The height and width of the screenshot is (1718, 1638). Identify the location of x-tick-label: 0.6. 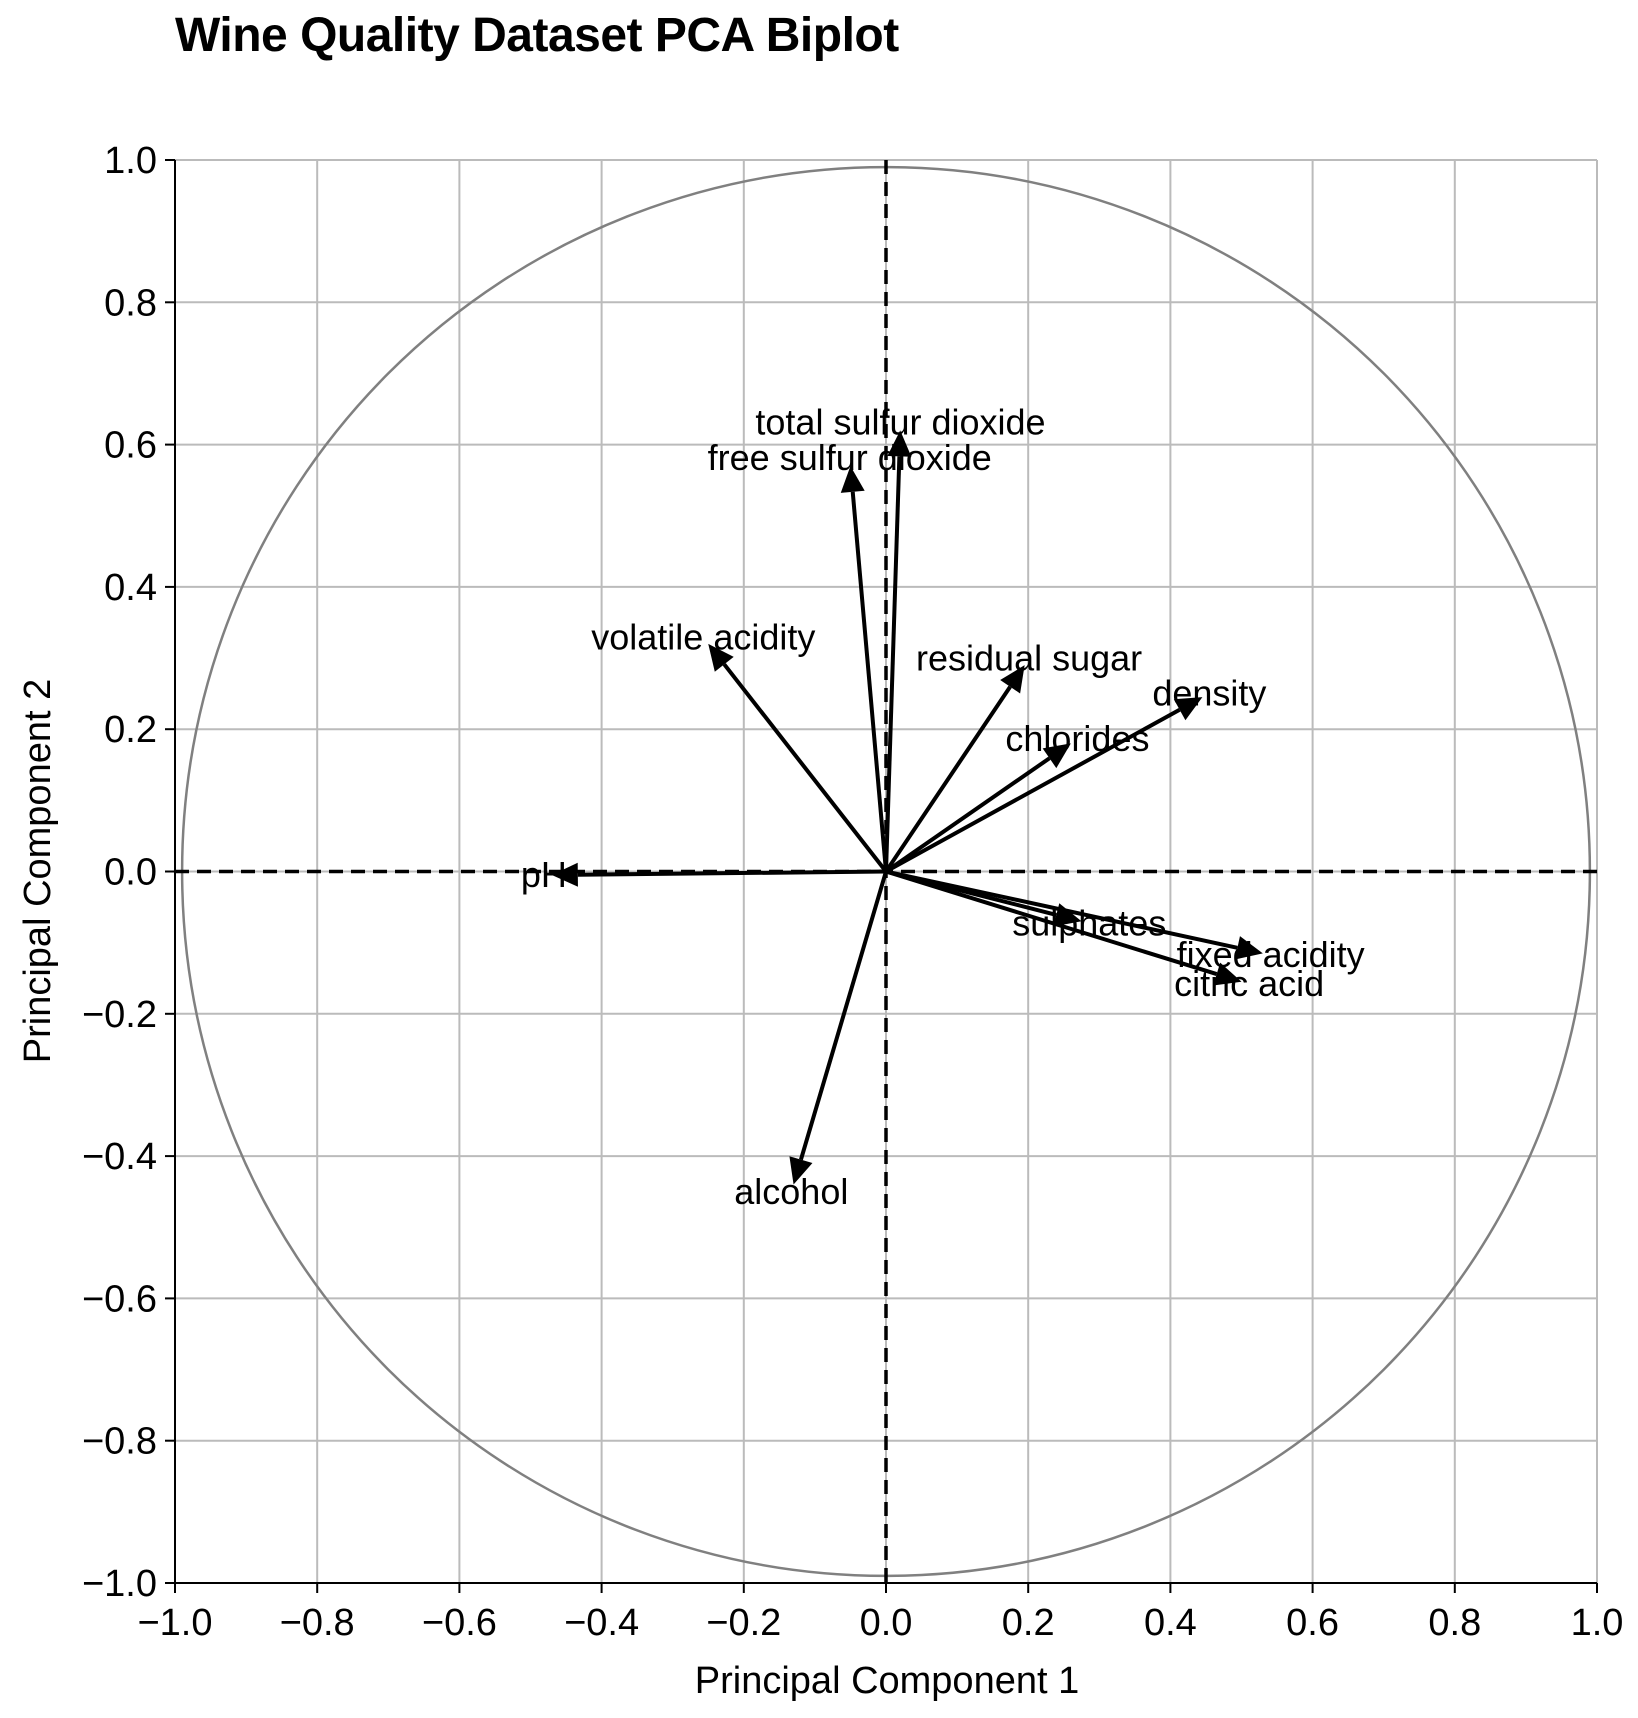
(1312, 1623).